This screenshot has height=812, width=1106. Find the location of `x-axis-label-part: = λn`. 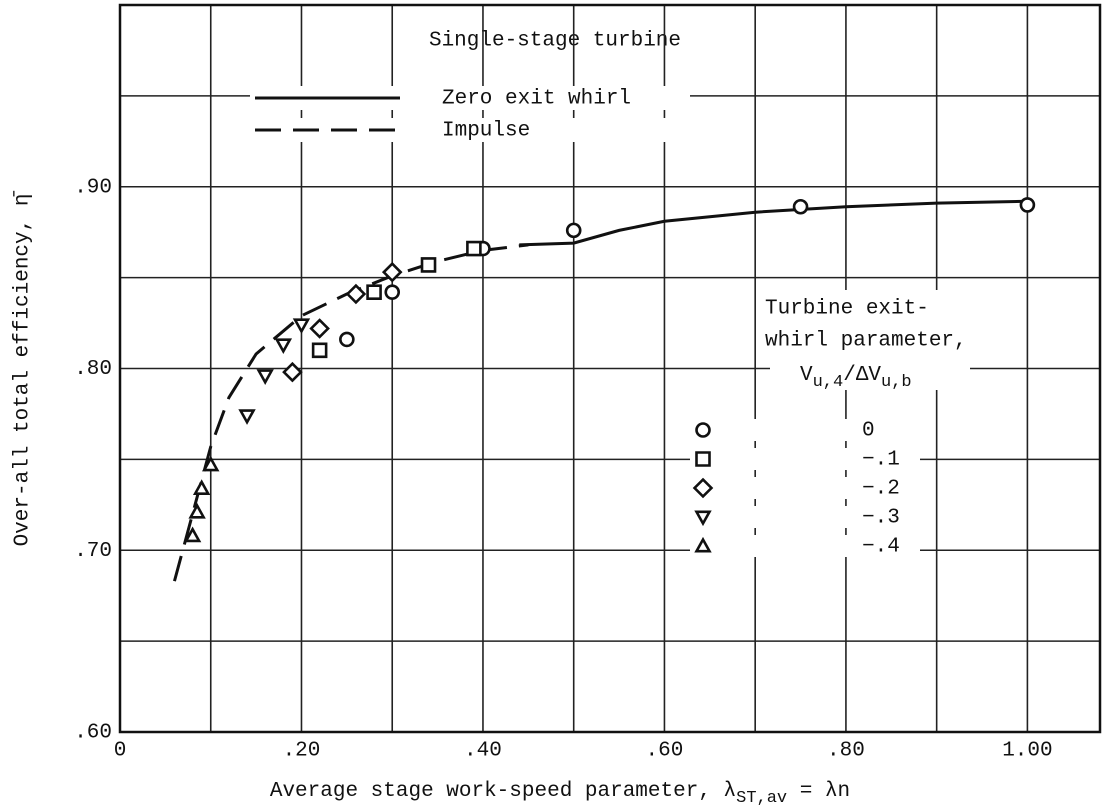

x-axis-label-part: = λn is located at coordinates (818, 791).